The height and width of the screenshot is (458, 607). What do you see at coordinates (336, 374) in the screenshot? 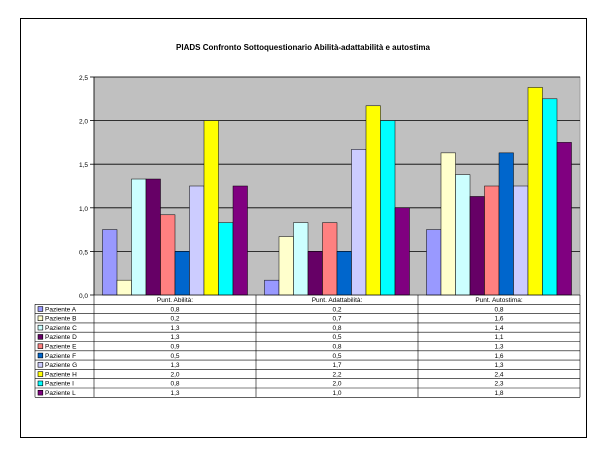
I see `data-label: 2,2` at bounding box center [336, 374].